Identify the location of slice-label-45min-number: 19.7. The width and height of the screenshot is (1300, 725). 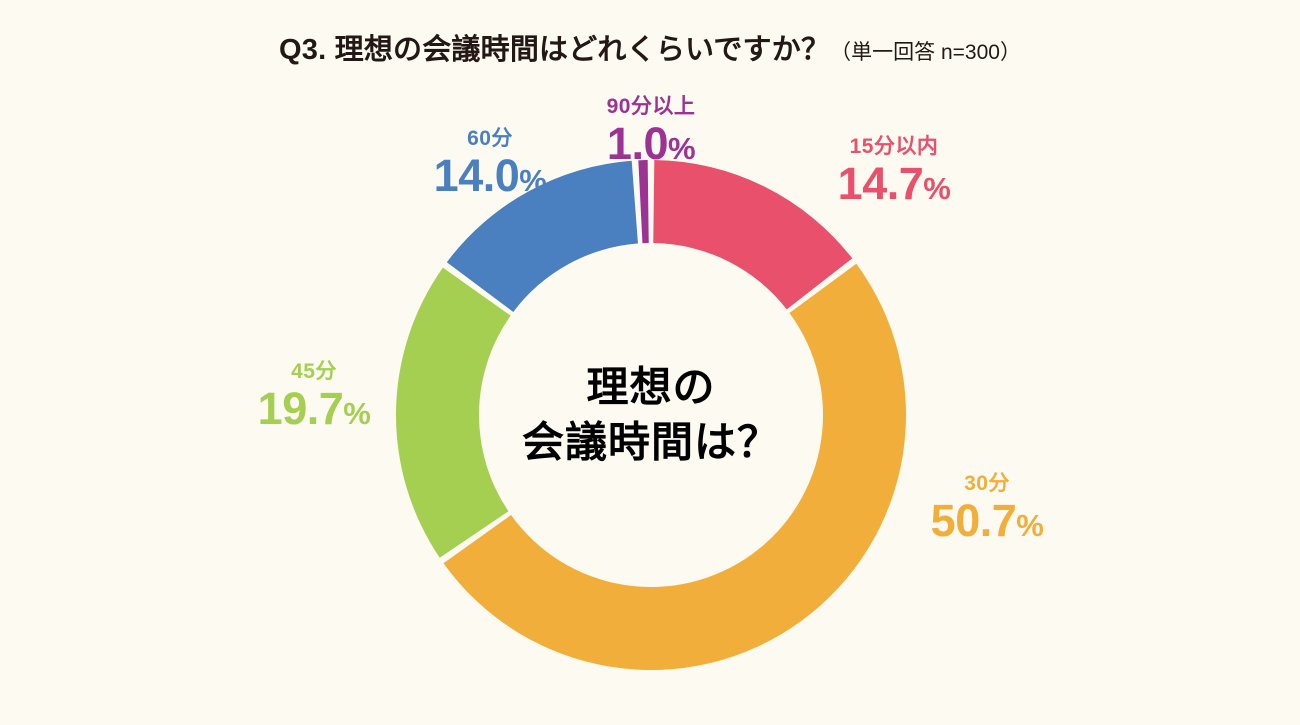
(300, 408).